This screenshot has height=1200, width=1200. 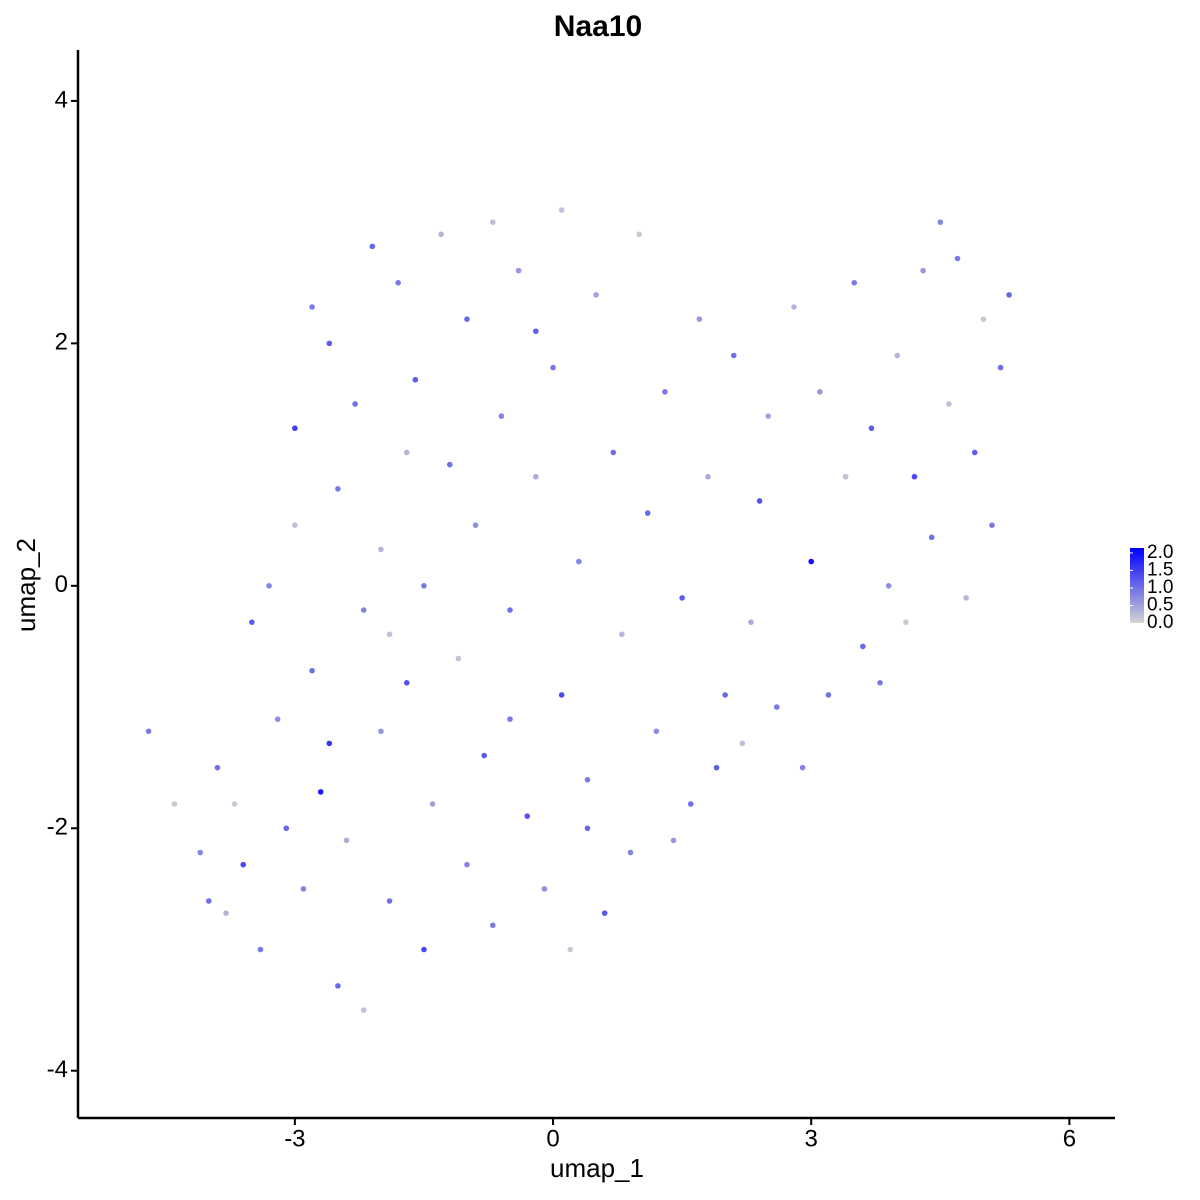 What do you see at coordinates (597, 1168) in the screenshot?
I see `x-axis-label: umap_1` at bounding box center [597, 1168].